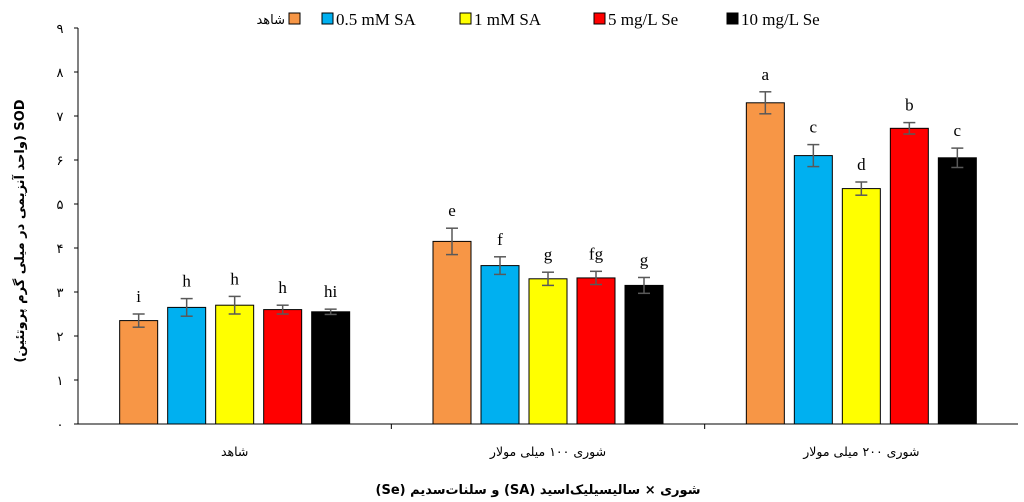 The image size is (1024, 502). What do you see at coordinates (508, 19) in the screenshot?
I see `legend-label: 1 mM SA` at bounding box center [508, 19].